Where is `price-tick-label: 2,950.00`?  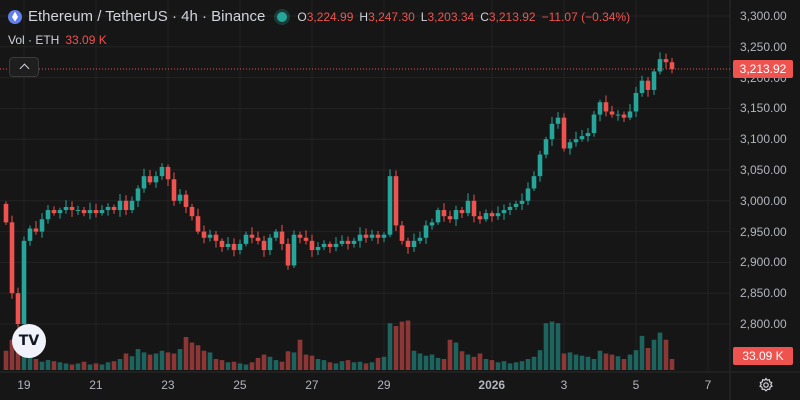 price-tick-label: 2,950.00 is located at coordinates (763, 231).